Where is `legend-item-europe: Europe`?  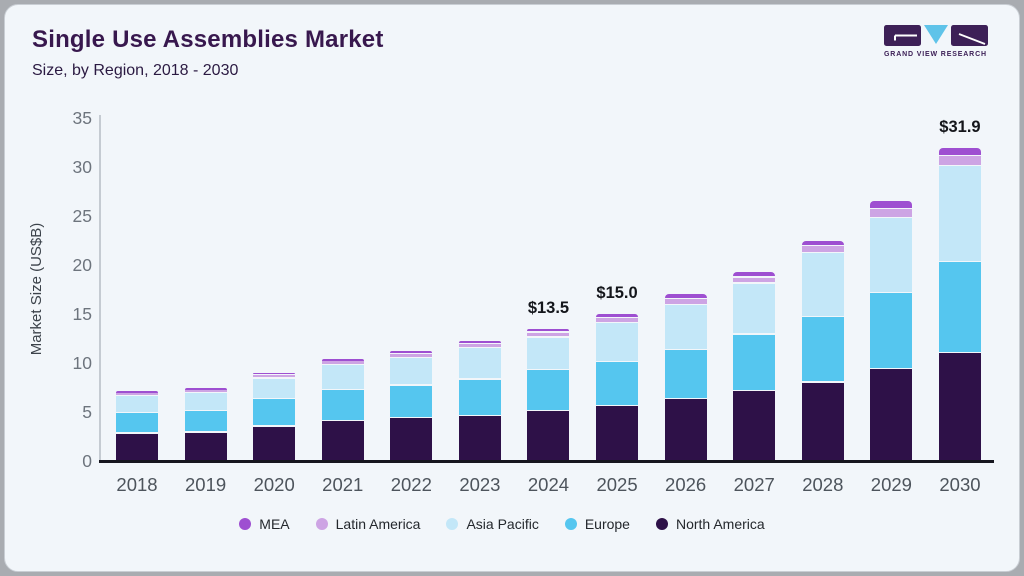 legend-item-europe: Europe is located at coordinates (597, 524).